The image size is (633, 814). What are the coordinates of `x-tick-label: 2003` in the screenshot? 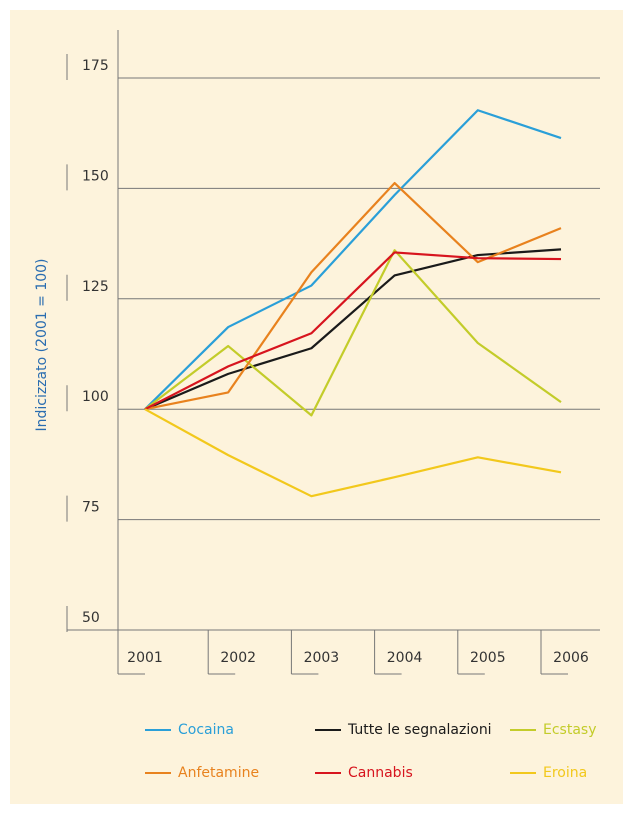 It's located at (322, 658).